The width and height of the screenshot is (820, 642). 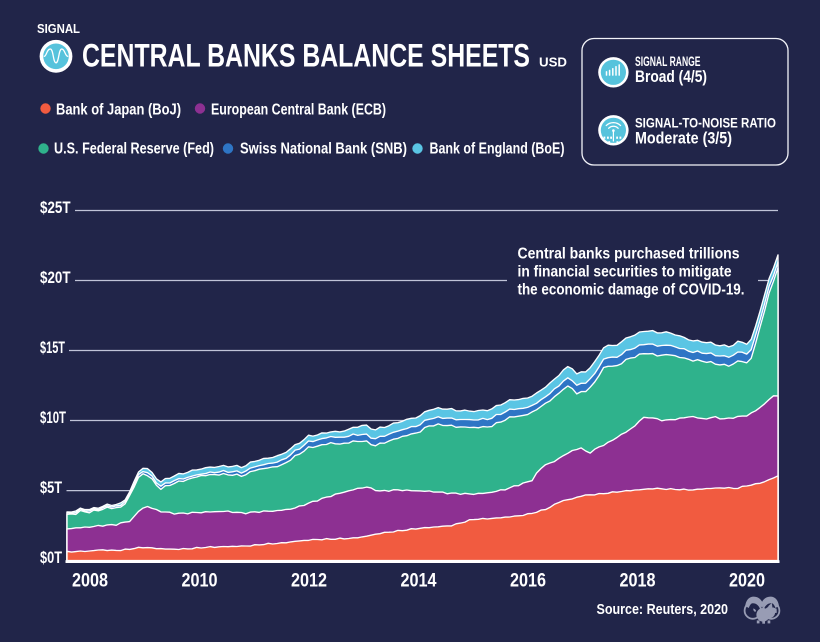 What do you see at coordinates (497, 149) in the screenshot?
I see `svg-text: Bank of England (BoE)` at bounding box center [497, 149].